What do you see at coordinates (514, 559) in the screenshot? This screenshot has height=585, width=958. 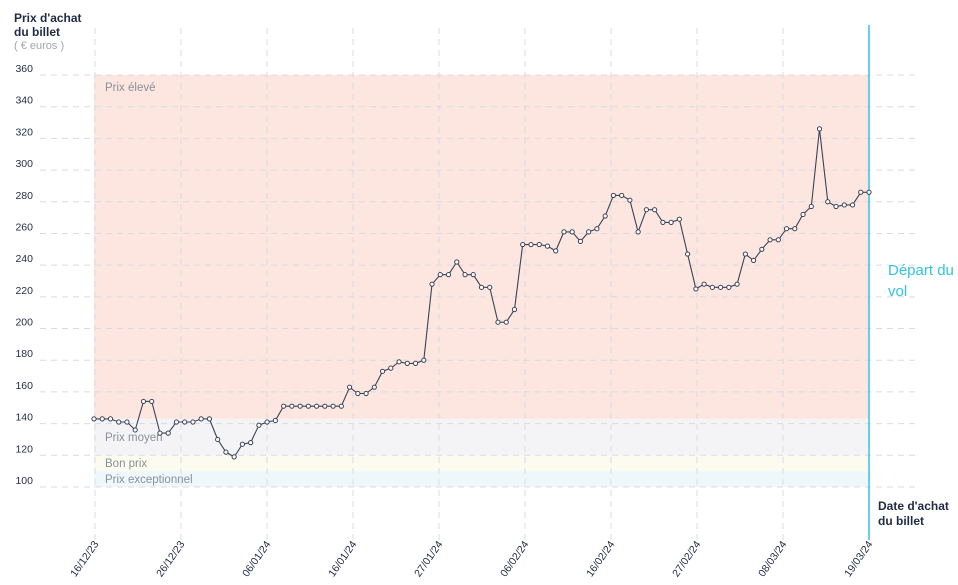 I see `x-tick-label: 06/02/24` at bounding box center [514, 559].